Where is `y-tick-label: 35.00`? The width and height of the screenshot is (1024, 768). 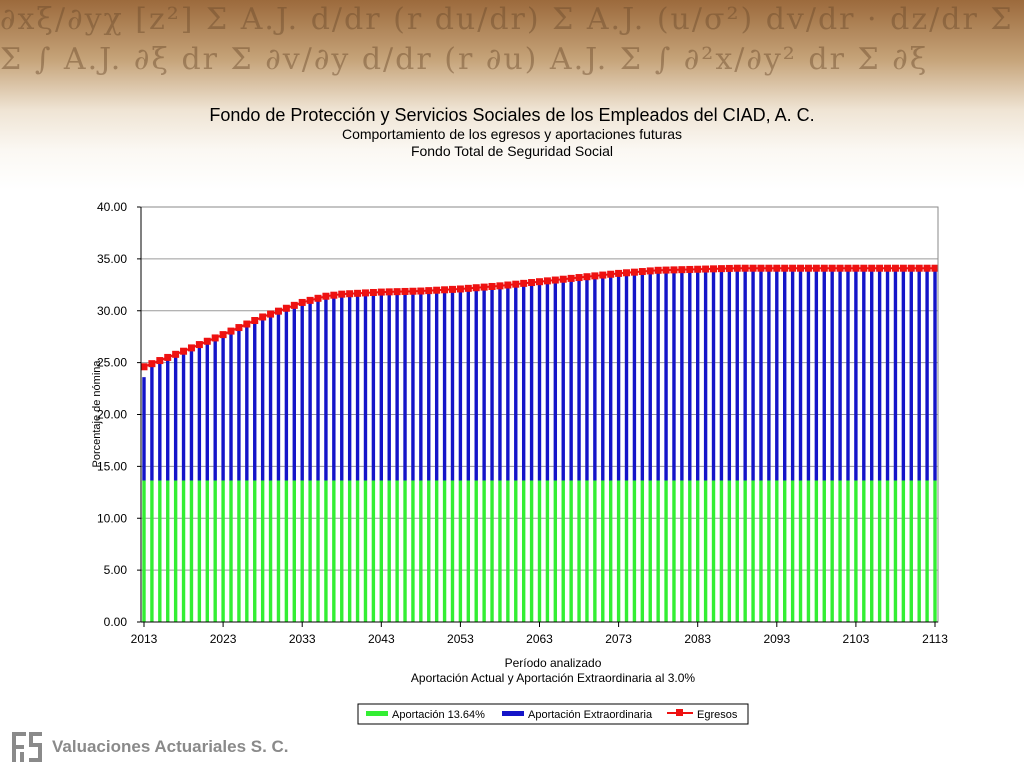 y-tick-label: 35.00 is located at coordinates (112, 259).